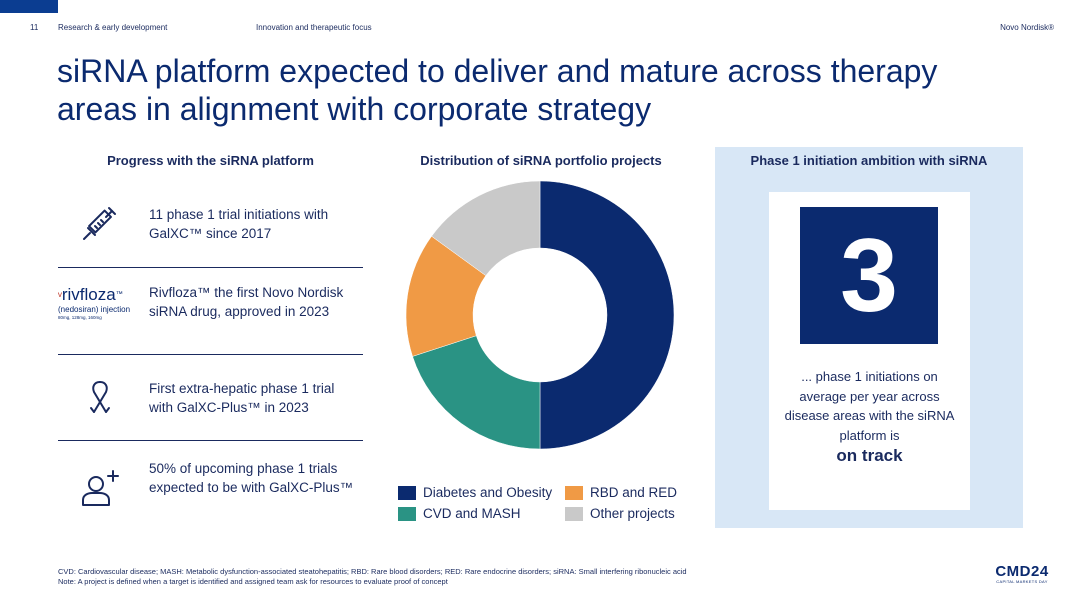 The width and height of the screenshot is (1080, 597). Describe the element at coordinates (80, 317) in the screenshot. I see `rivfloza-logo-dosage: 80mg, 128mg, 160mg` at that location.